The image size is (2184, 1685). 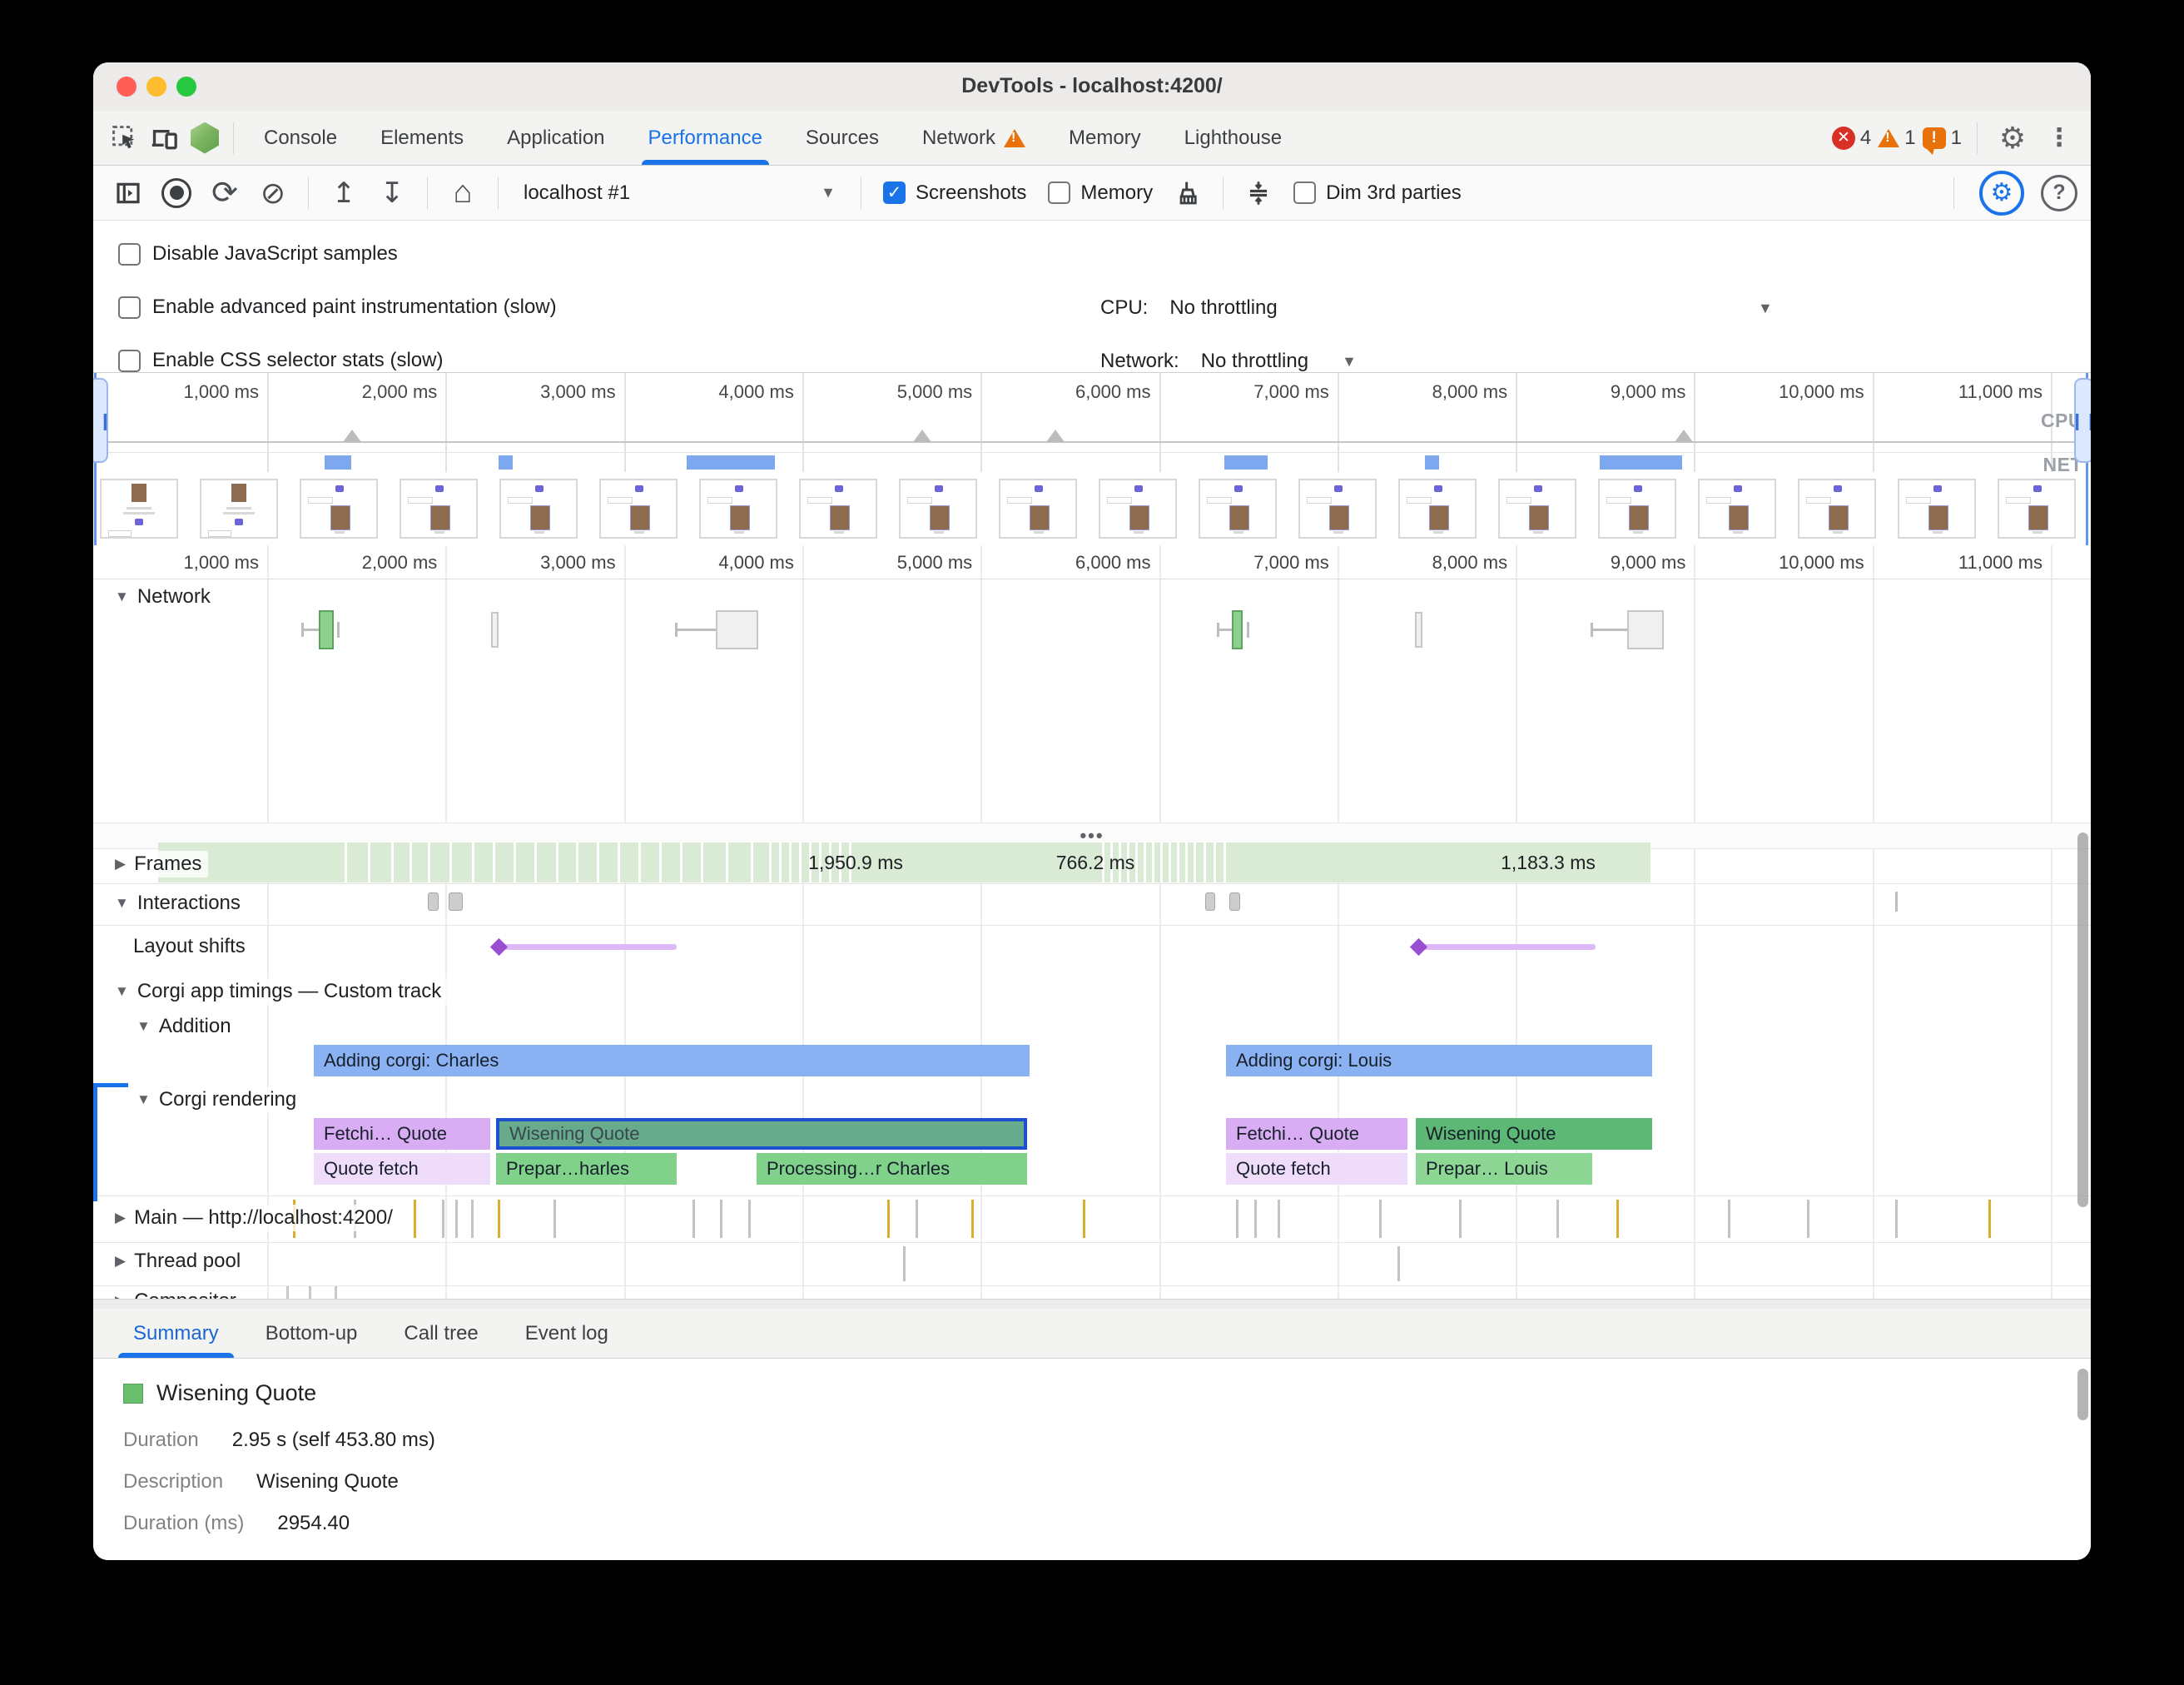 What do you see at coordinates (311, 1333) in the screenshot?
I see `bottom-tab-bottom-up: Bottom-up` at bounding box center [311, 1333].